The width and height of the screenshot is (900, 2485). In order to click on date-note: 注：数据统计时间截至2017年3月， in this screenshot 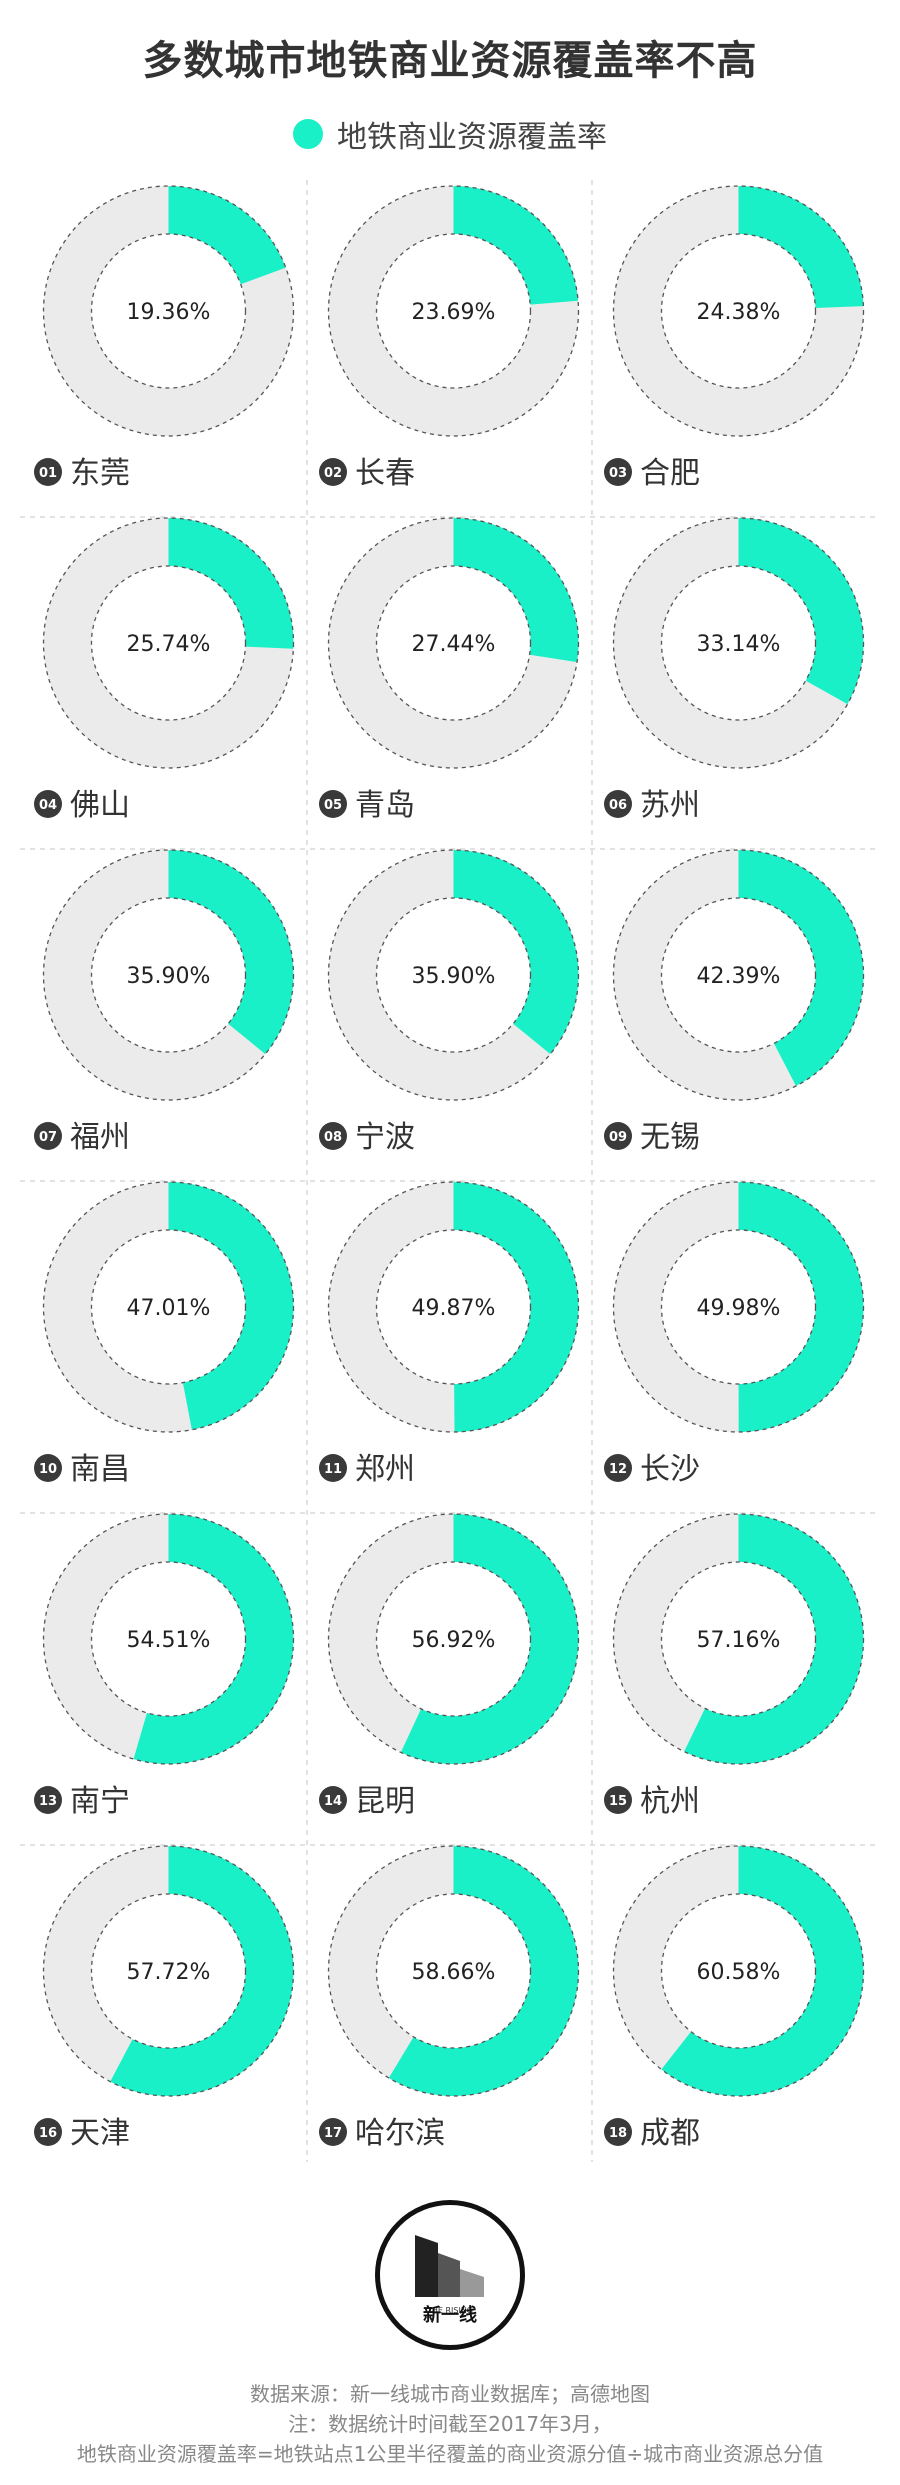, I will do `click(450, 2424)`.